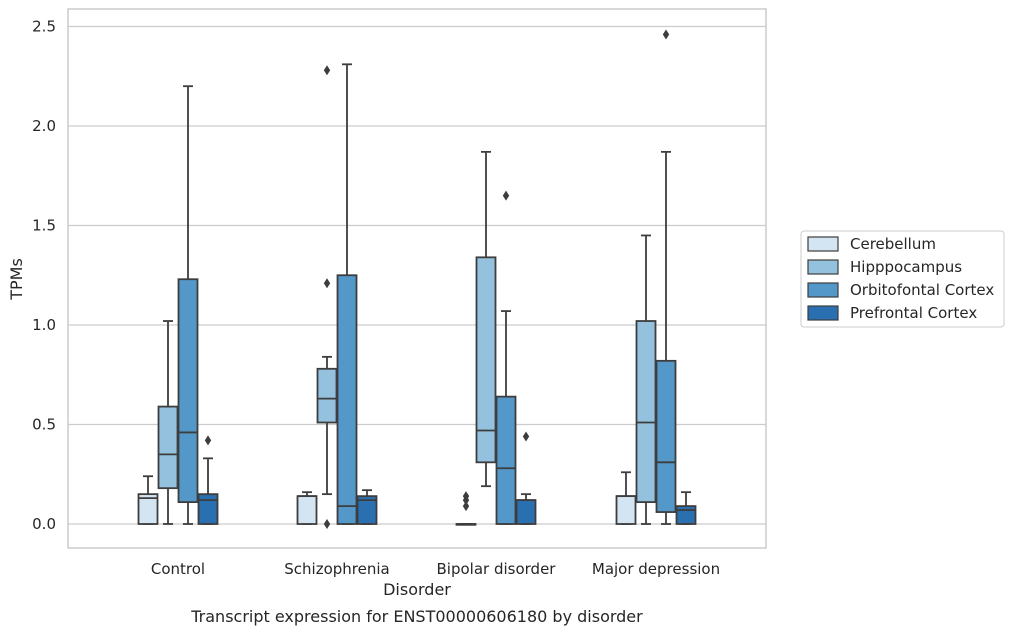 This screenshot has height=634, width=1014. I want to click on y-tick-label: 2.0, so click(44, 126).